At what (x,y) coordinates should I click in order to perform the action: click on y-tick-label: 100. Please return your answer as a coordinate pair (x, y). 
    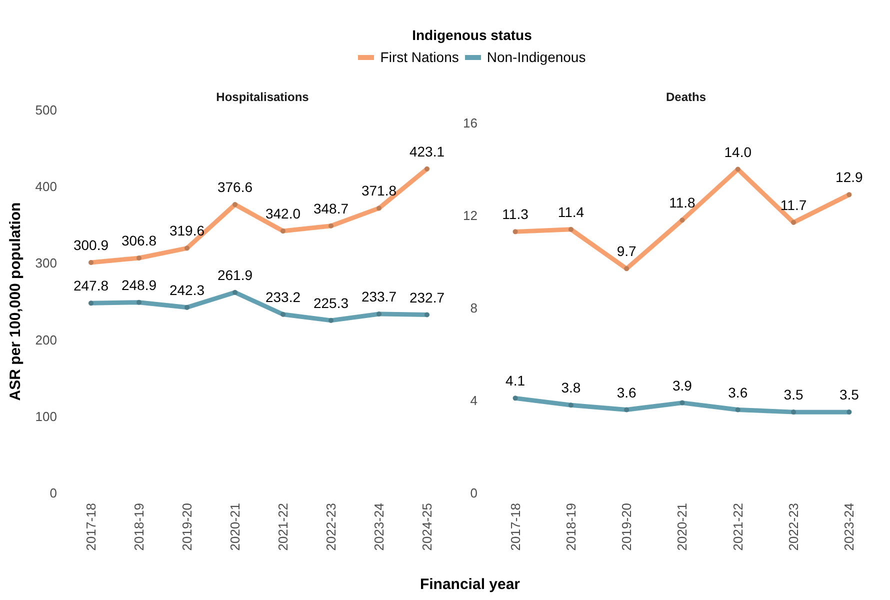
    Looking at the image, I should click on (46, 416).